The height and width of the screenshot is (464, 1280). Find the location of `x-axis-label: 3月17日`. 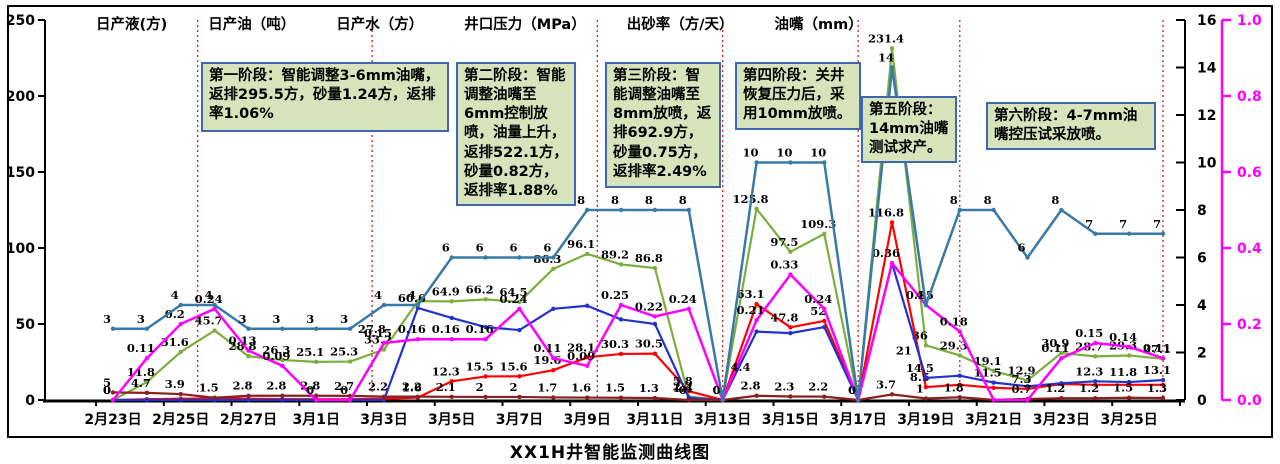

x-axis-label: 3月17日 is located at coordinates (858, 420).